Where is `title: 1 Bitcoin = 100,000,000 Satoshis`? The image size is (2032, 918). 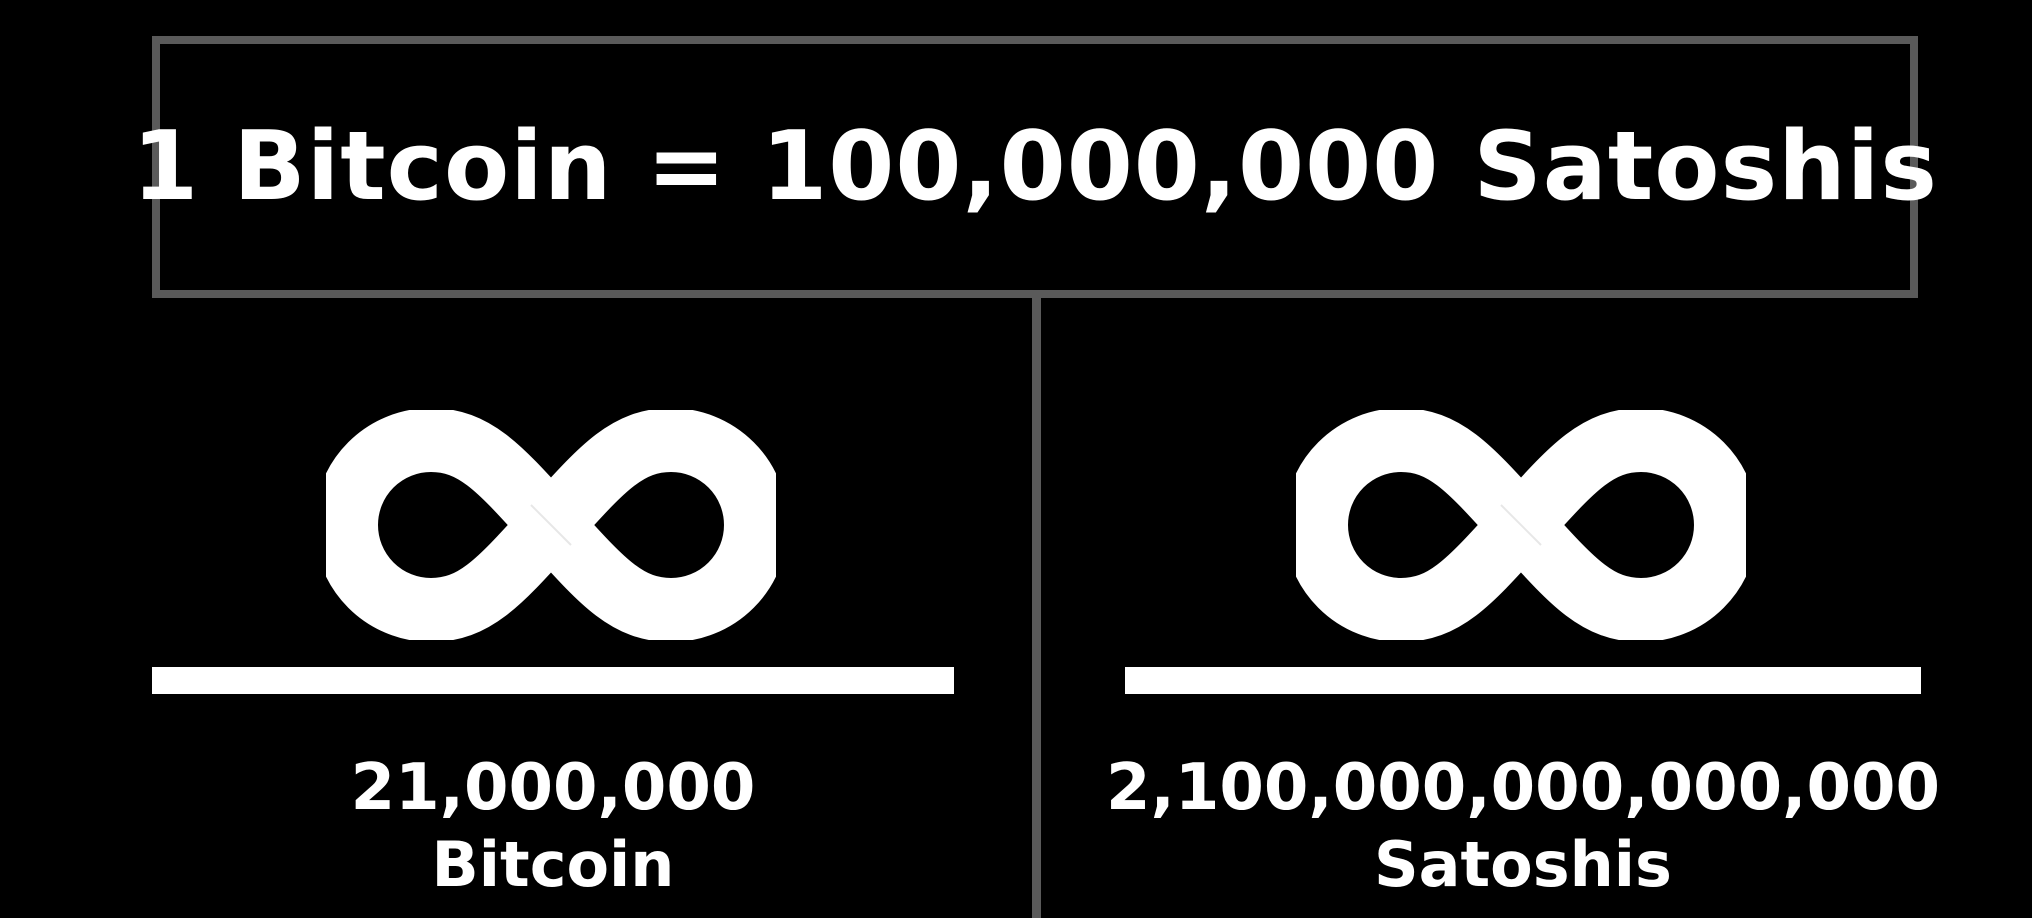
title: 1 Bitcoin = 100,000,000 Satoshis is located at coordinates (1035, 167).